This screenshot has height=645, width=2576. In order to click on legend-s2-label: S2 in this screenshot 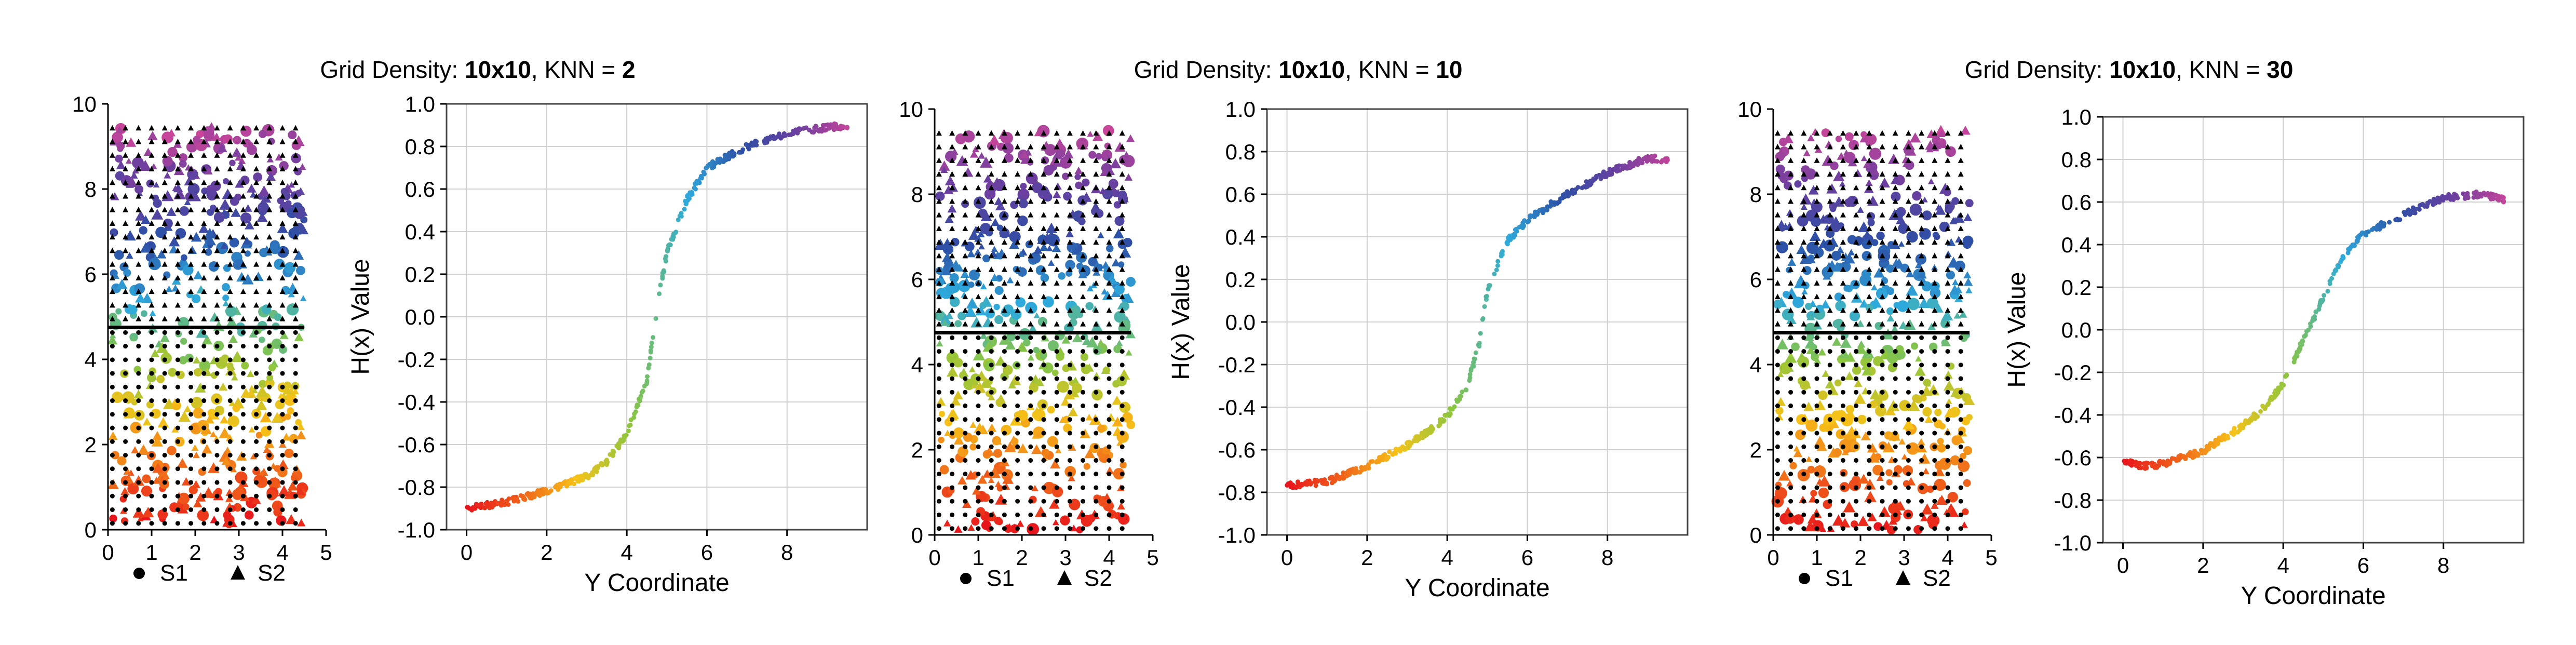, I will do `click(1937, 578)`.